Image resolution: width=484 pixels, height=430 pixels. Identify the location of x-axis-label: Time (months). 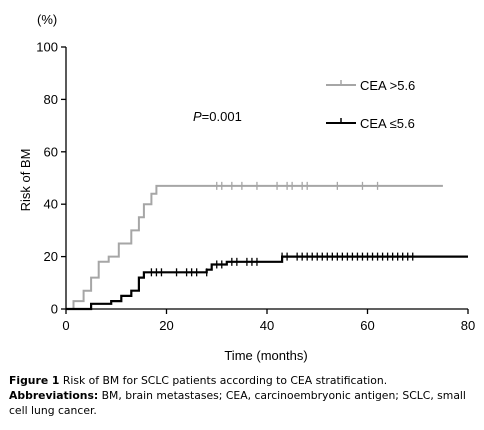
(265, 355).